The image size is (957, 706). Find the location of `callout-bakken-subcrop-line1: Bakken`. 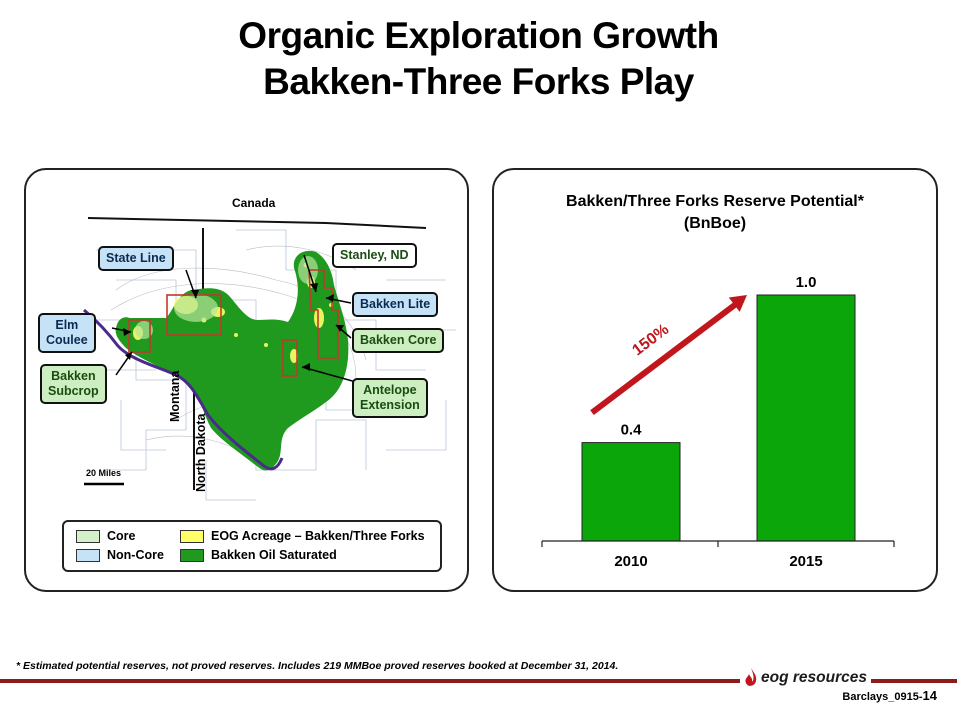

callout-bakken-subcrop-line1: Bakken is located at coordinates (73, 376).